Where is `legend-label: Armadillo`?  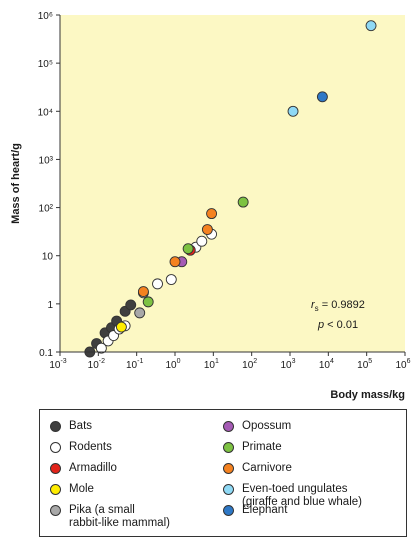
legend-label: Armadillo is located at coordinates (93, 468).